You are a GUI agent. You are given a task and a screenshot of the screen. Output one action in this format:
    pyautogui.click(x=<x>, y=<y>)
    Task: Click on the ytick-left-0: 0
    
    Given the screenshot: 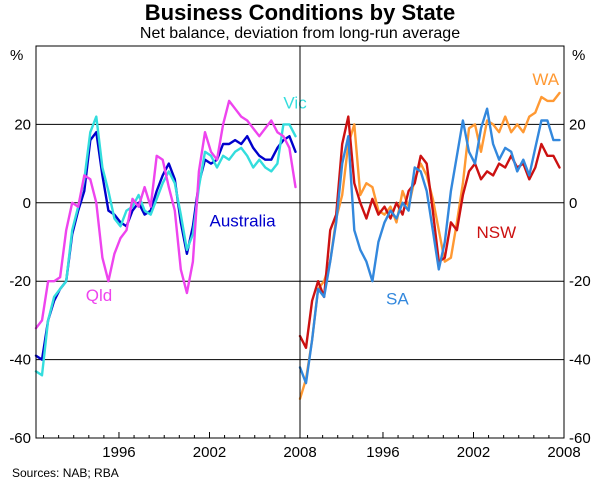 What is the action you would take?
    pyautogui.click(x=27, y=203)
    